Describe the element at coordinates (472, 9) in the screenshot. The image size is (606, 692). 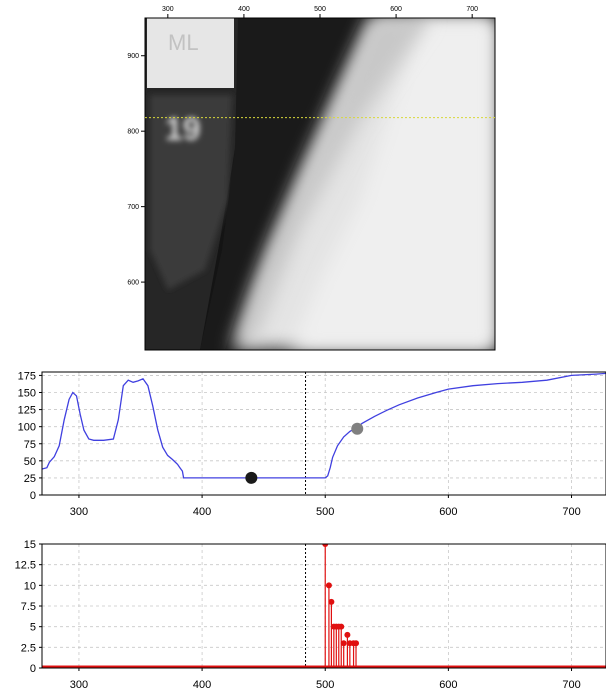
I see `image-x-tick-label: 700` at that location.